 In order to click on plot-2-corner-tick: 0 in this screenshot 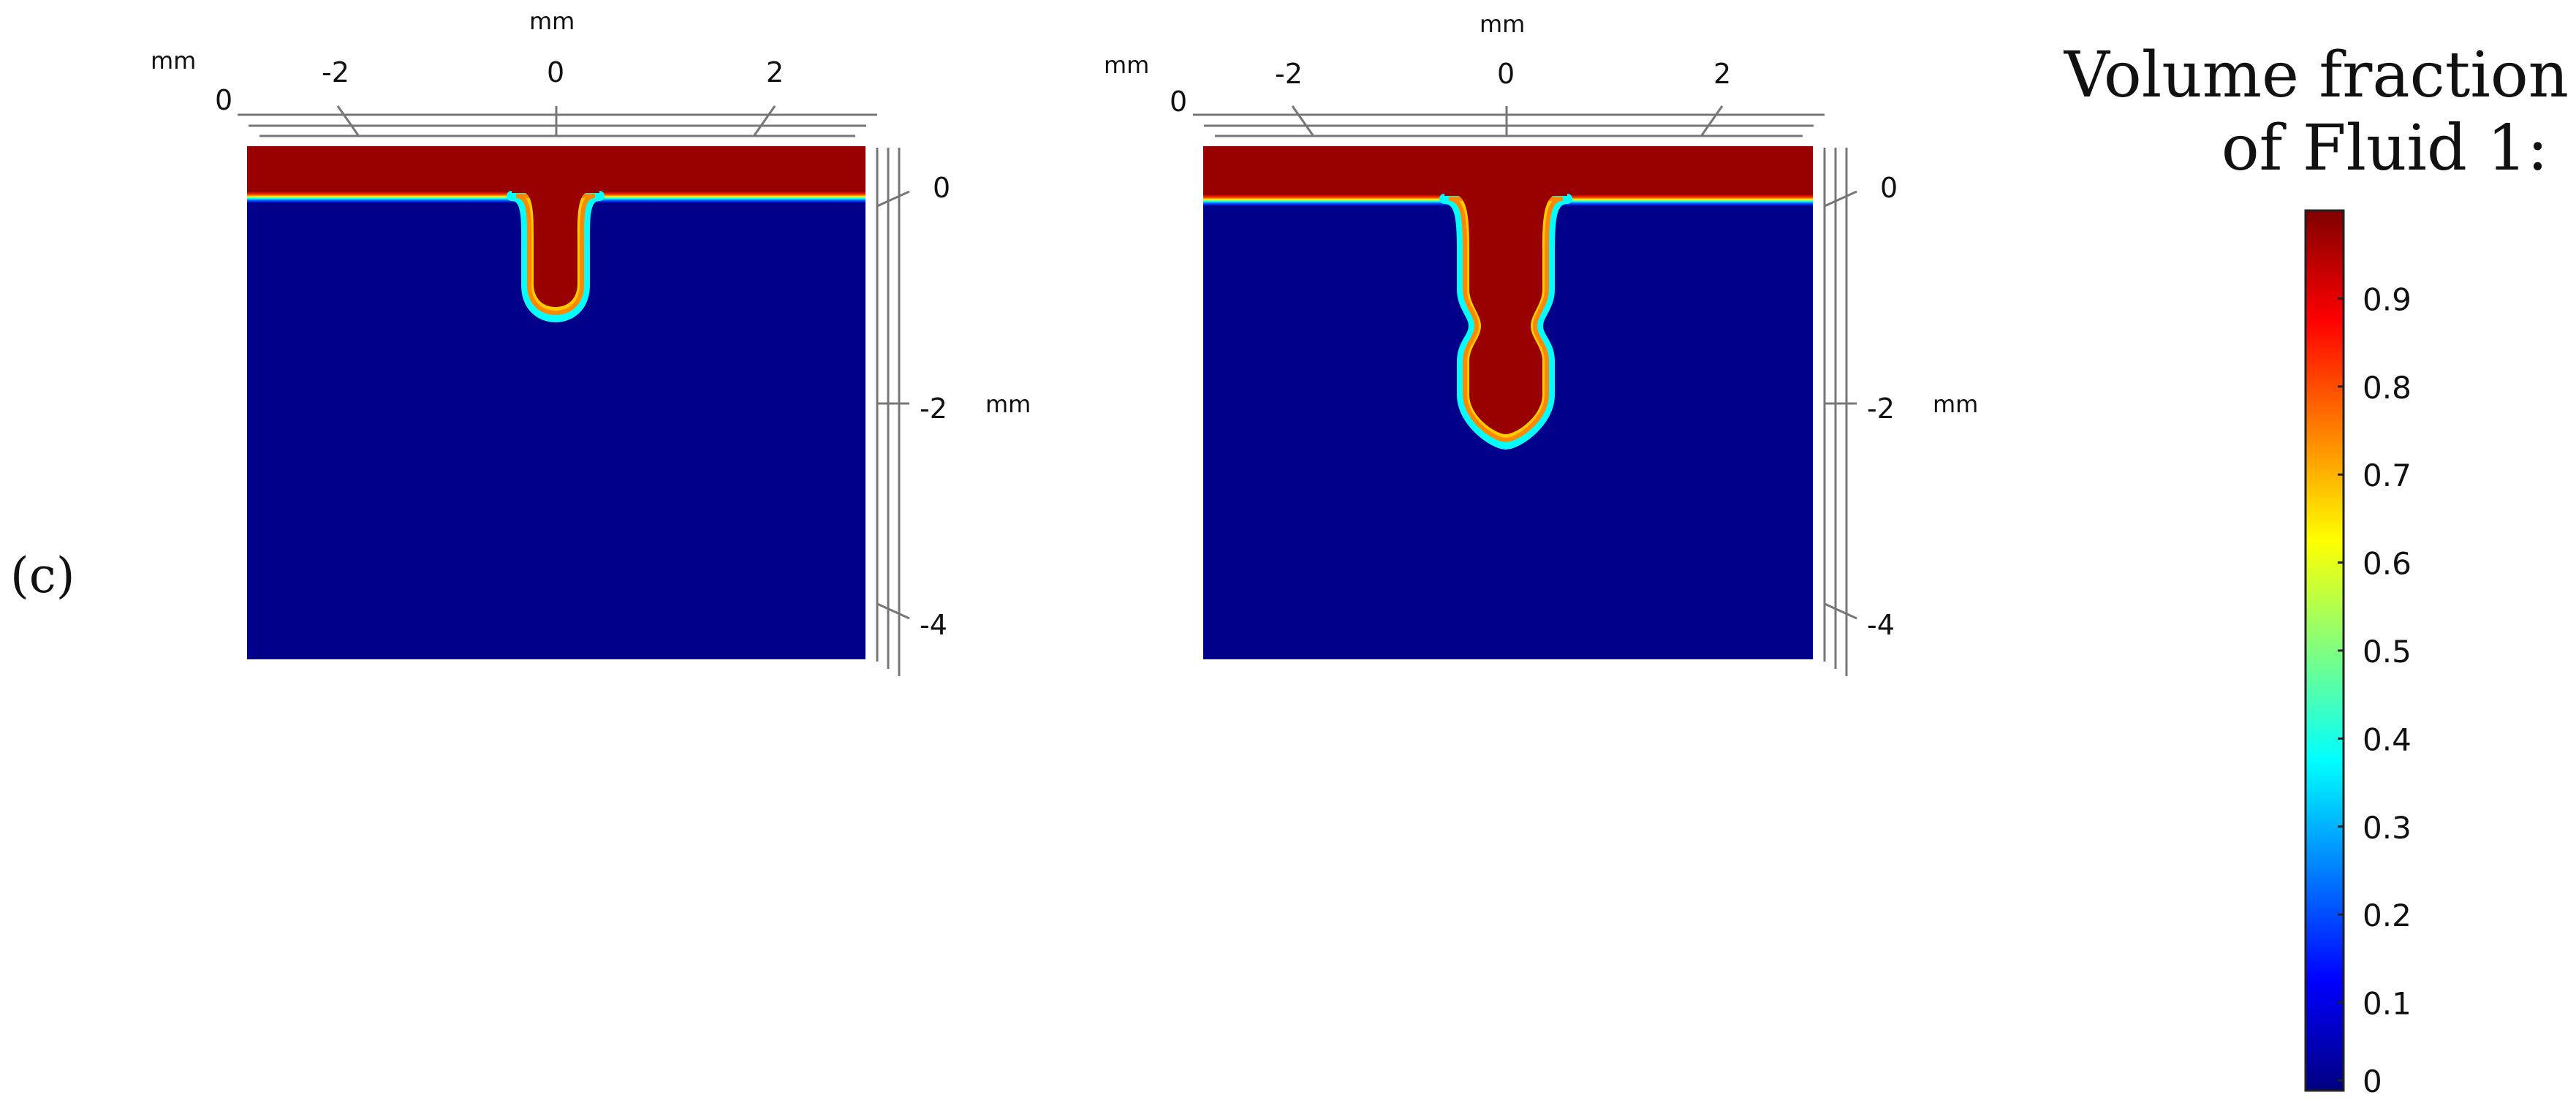, I will do `click(1178, 102)`.